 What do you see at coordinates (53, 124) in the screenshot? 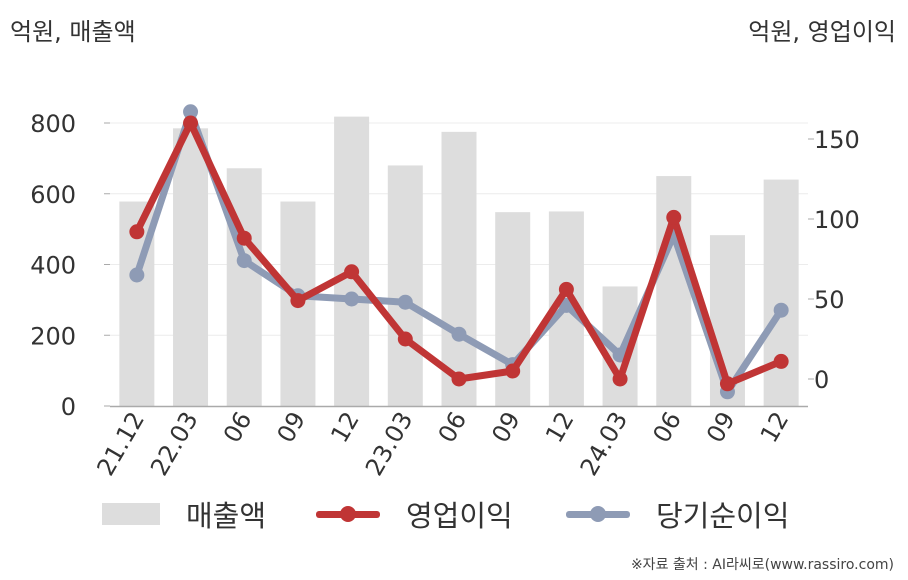
I see `y-left-tick-label: 800` at bounding box center [53, 124].